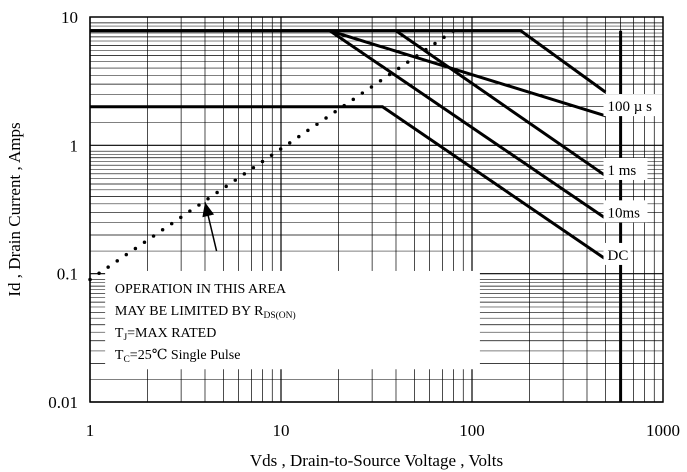 Image resolution: width=687 pixels, height=472 pixels. Describe the element at coordinates (178, 356) in the screenshot. I see `note-line: TC=25℃ Single Pulse` at that location.